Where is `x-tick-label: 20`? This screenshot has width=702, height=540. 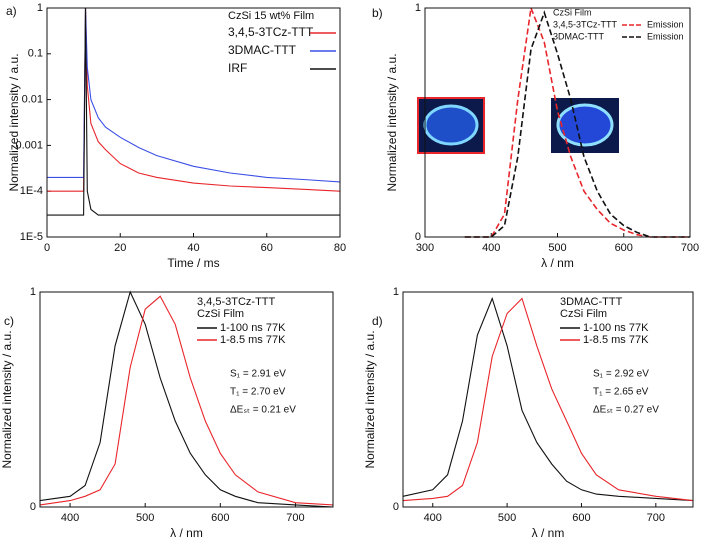
x-tick-label: 20 is located at coordinates (120, 248).